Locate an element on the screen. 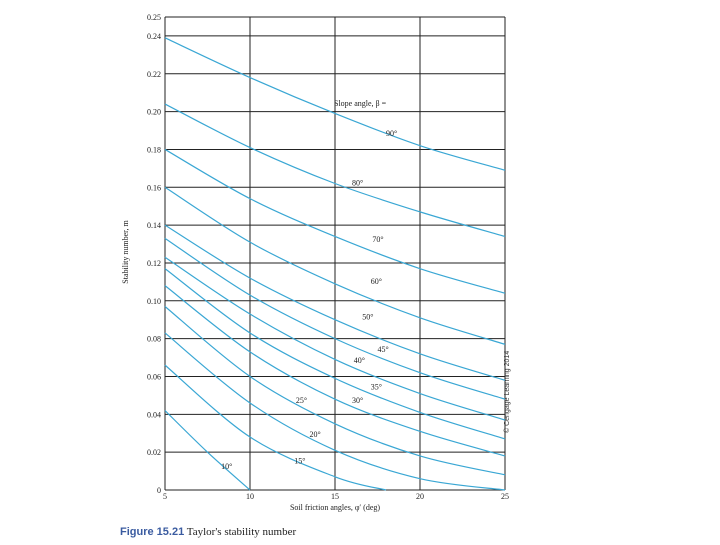 The image size is (720, 545). y-tick-label-2: 0.04 is located at coordinates (154, 414).